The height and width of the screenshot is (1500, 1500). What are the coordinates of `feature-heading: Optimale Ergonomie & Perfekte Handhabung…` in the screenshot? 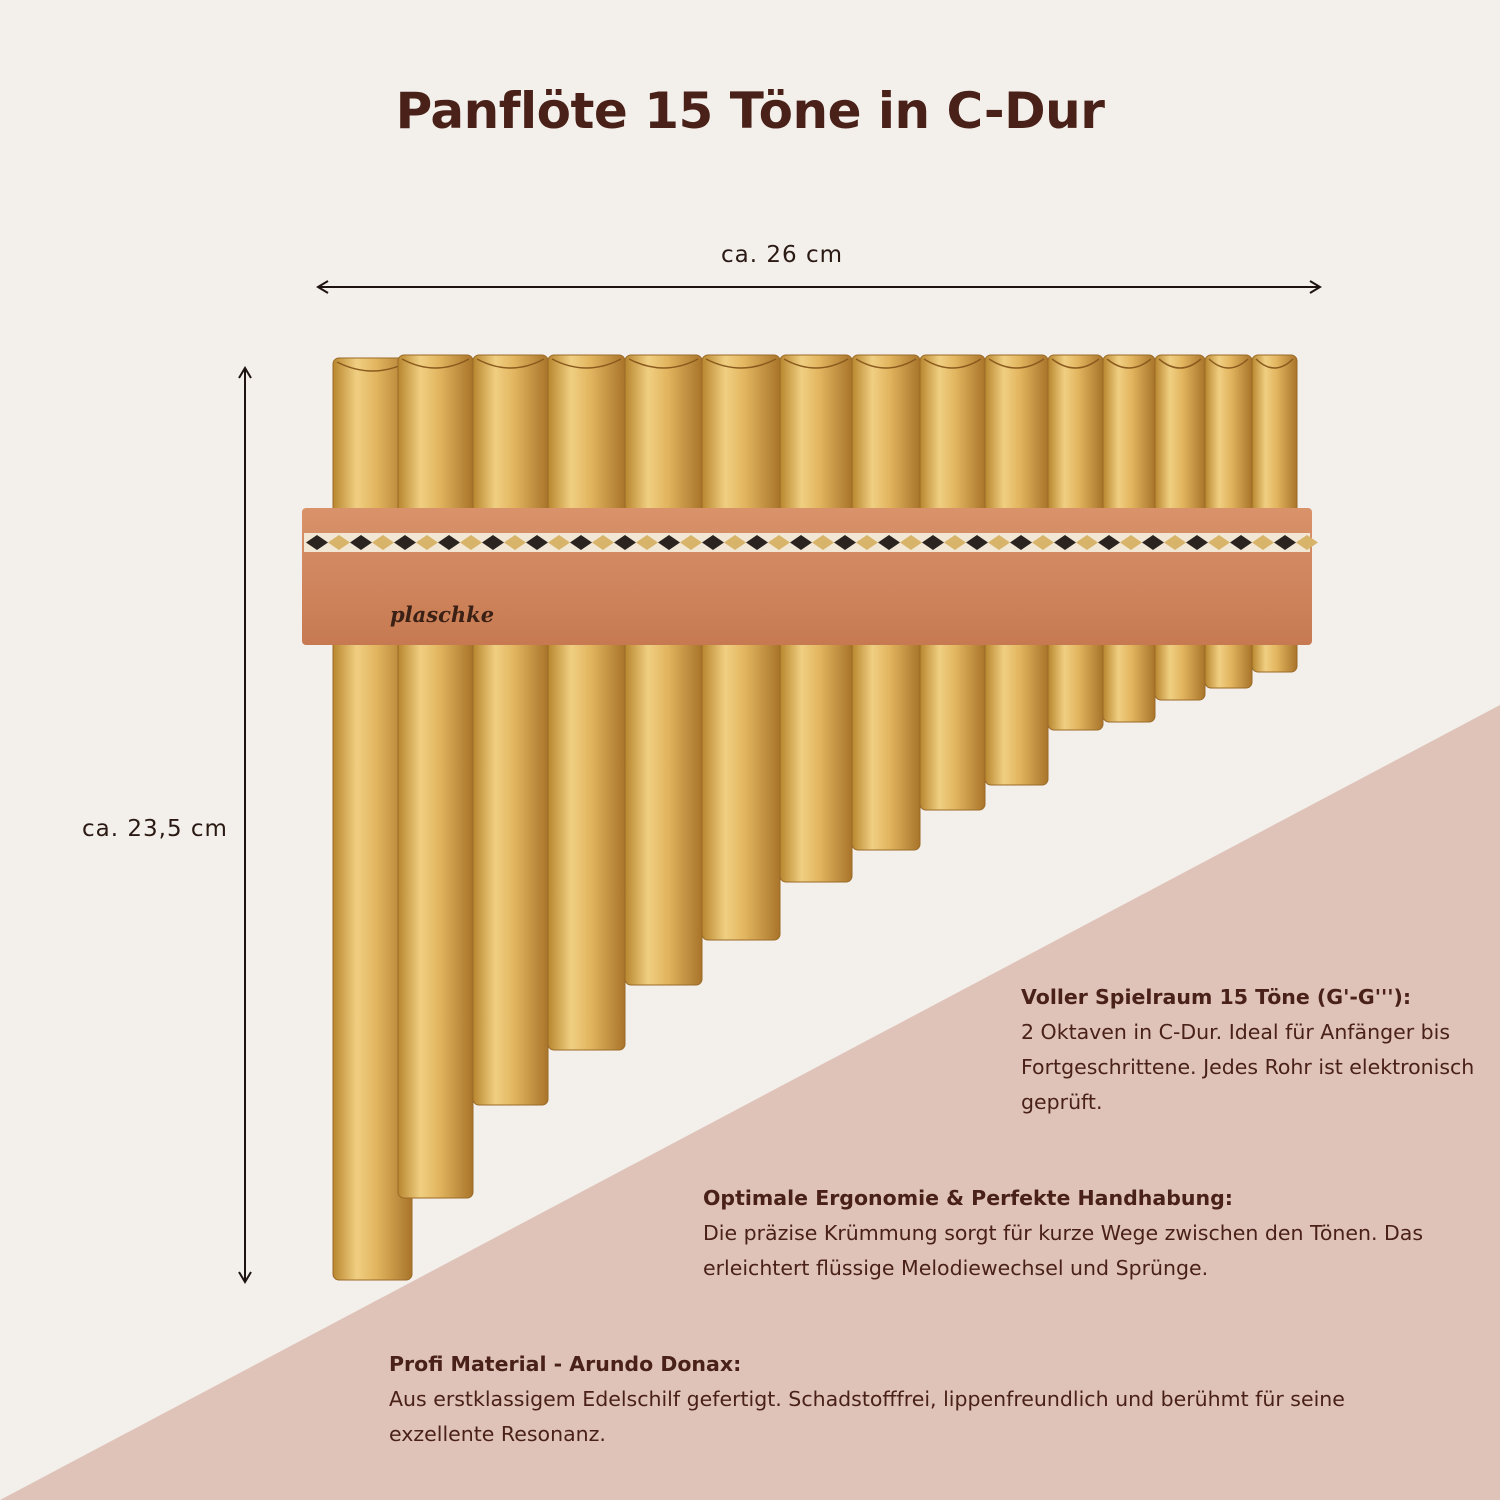 It's located at (968, 1198).